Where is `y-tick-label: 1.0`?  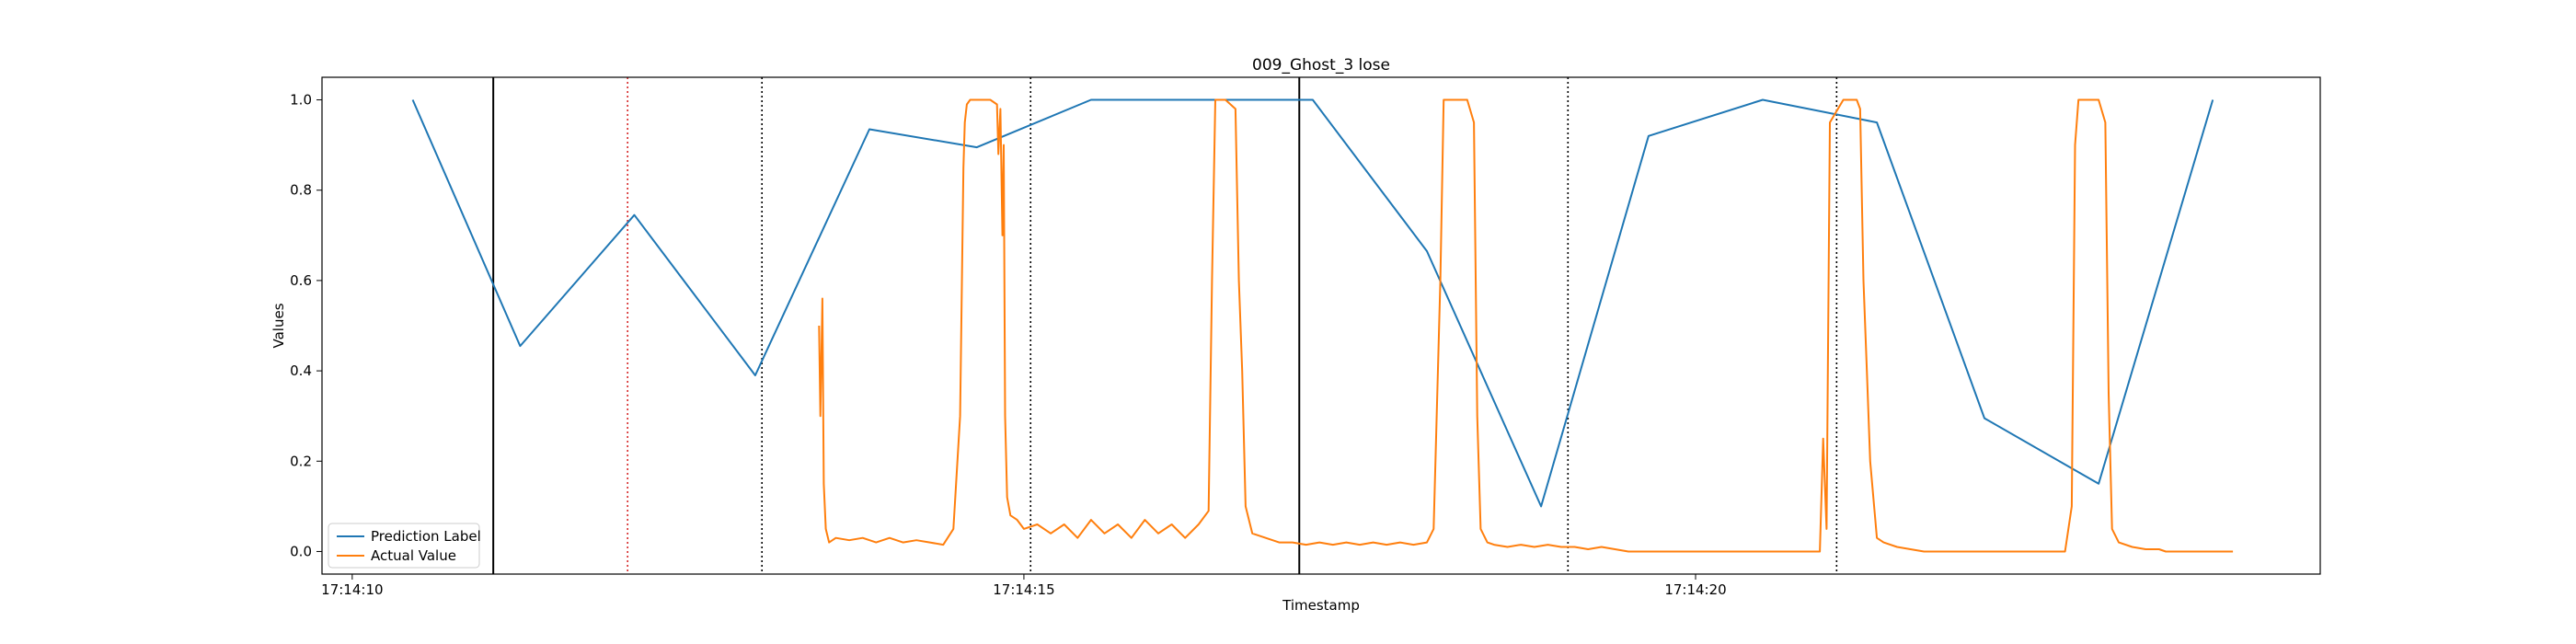
y-tick-label: 1.0 is located at coordinates (301, 100).